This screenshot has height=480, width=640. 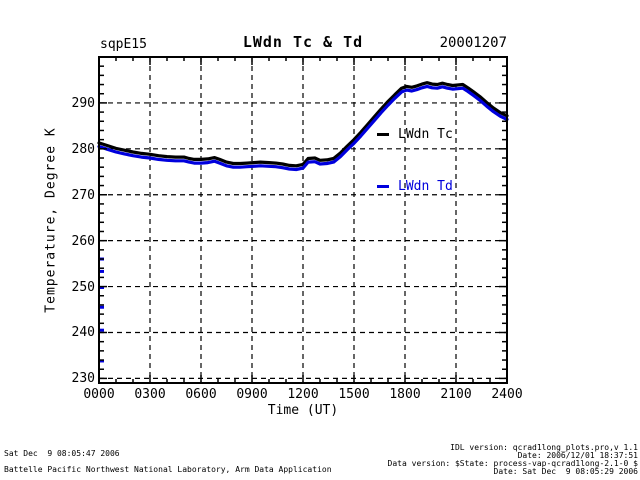 I want to click on legend: LWdn Tc LWdn Td, so click(x=415, y=150).